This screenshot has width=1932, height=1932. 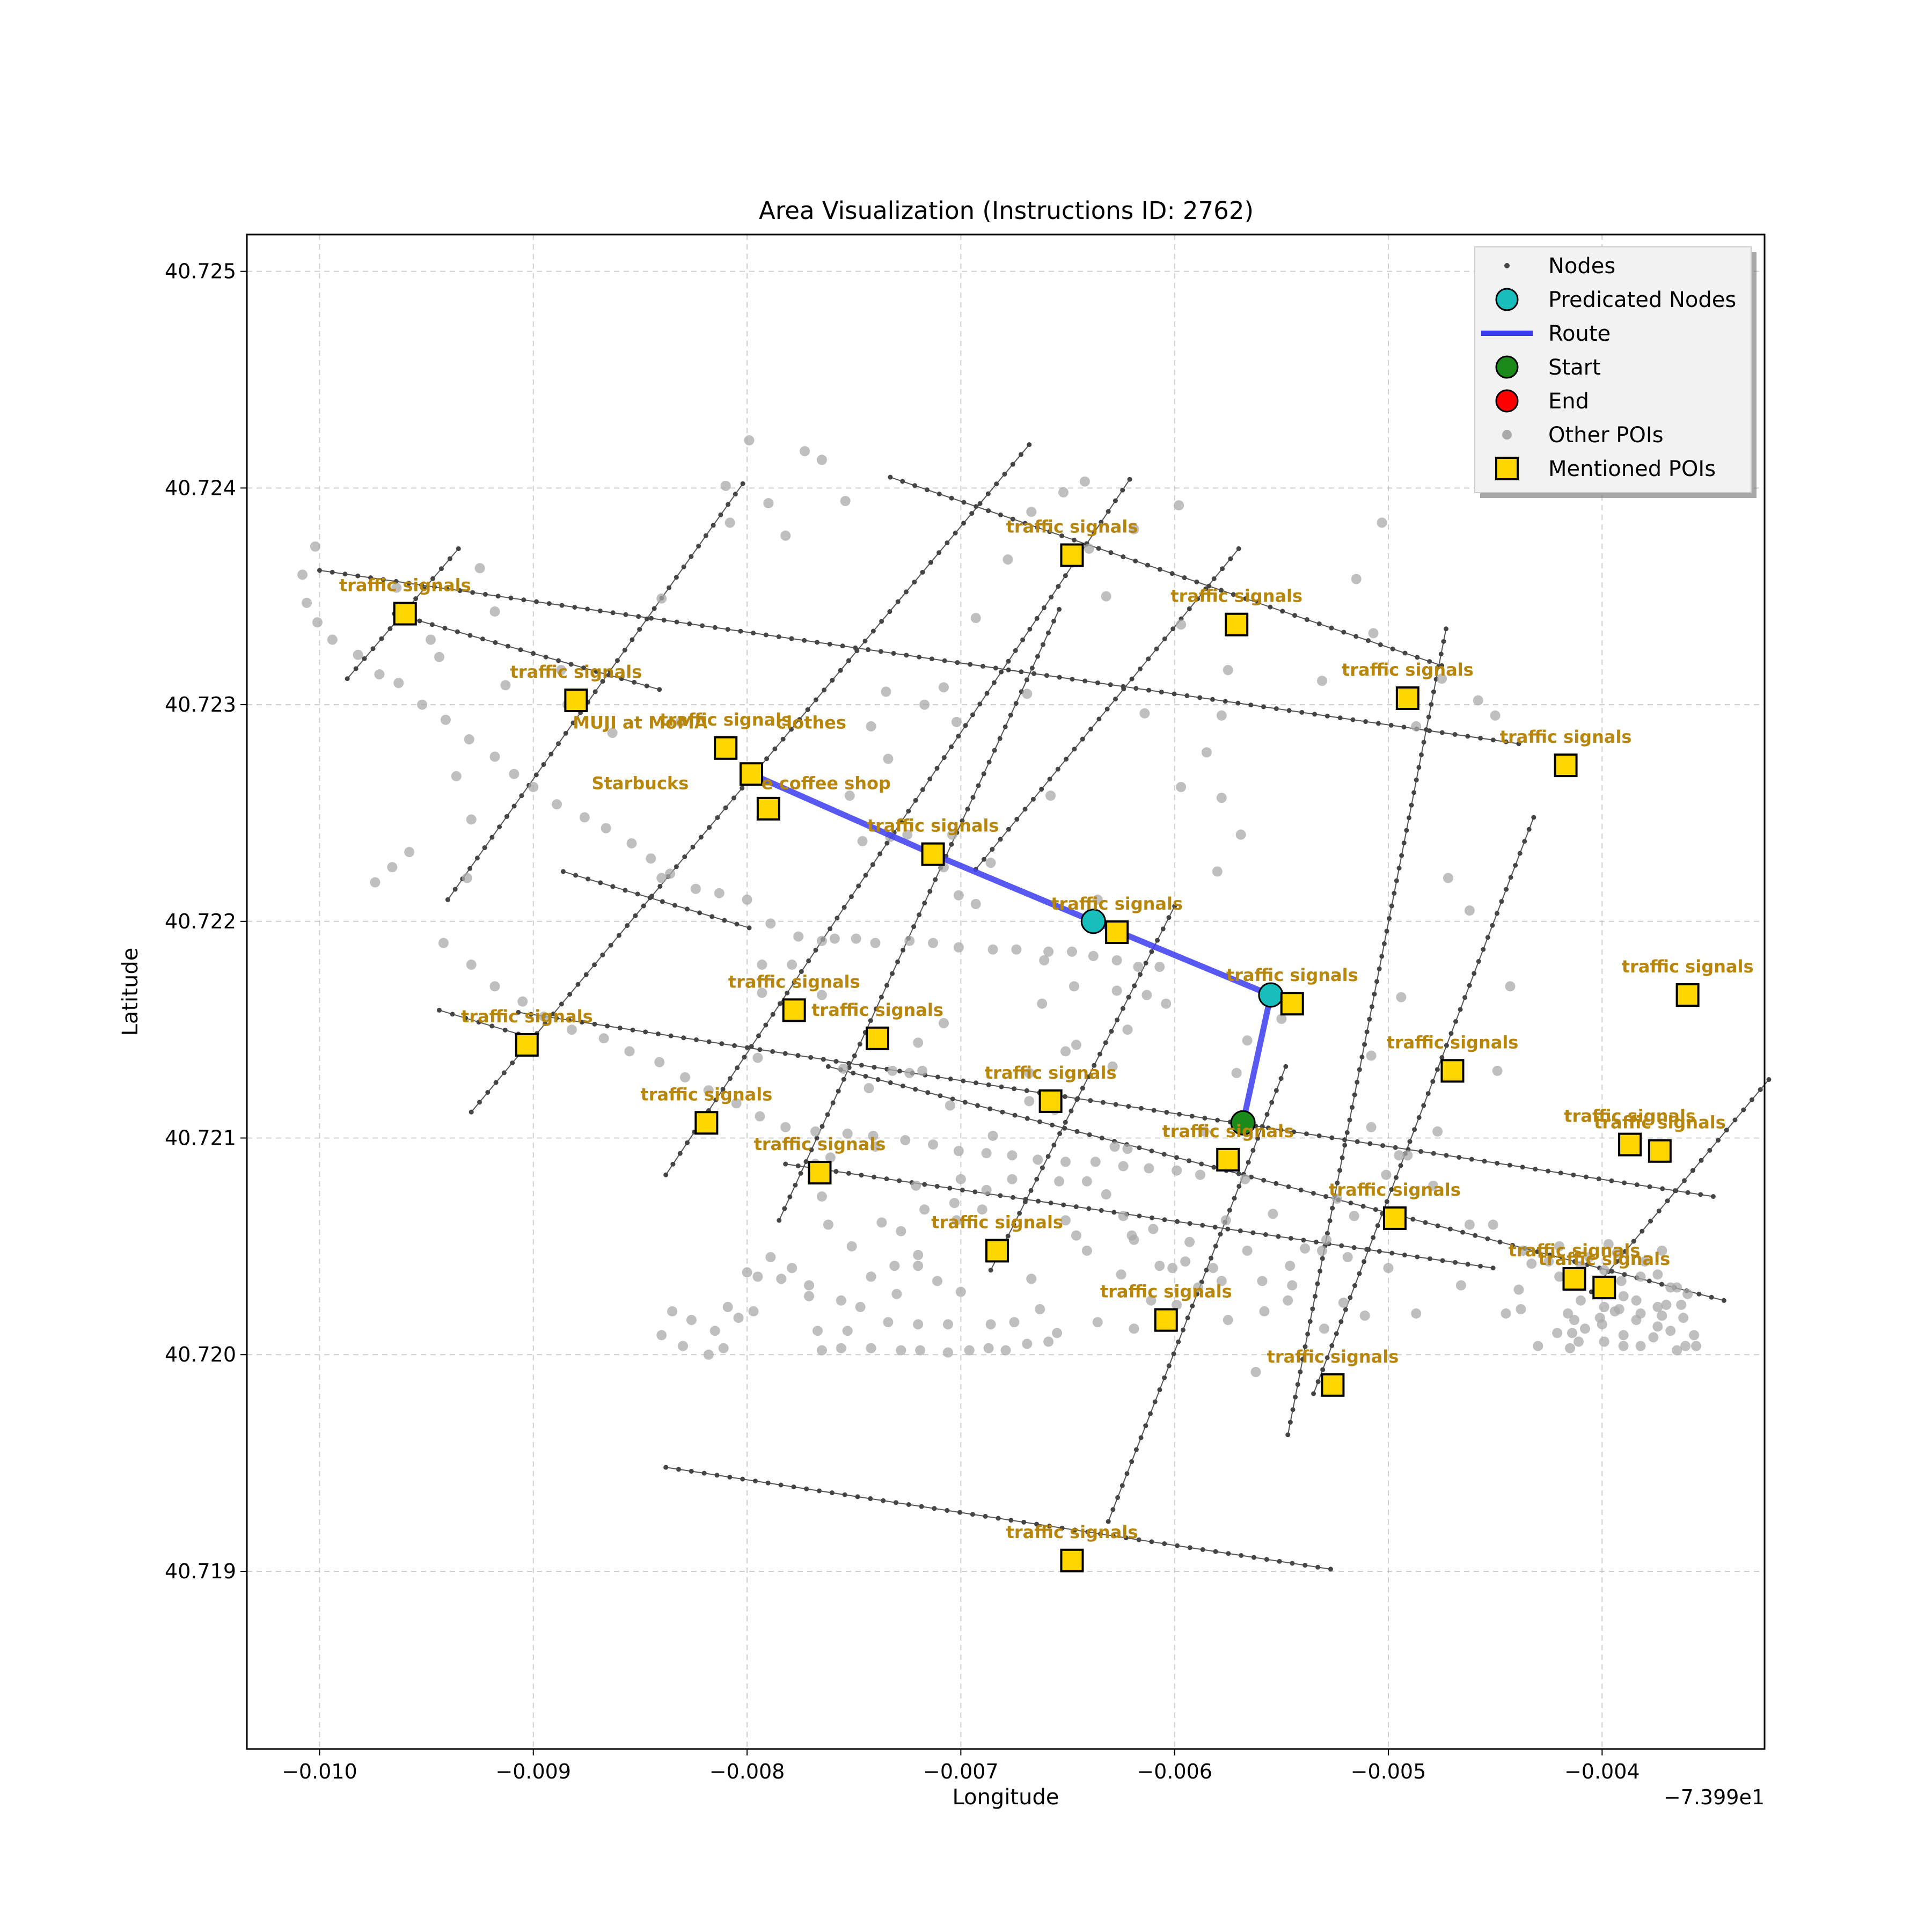 What do you see at coordinates (1559, 266) in the screenshot?
I see `legend-entry: Nodes` at bounding box center [1559, 266].